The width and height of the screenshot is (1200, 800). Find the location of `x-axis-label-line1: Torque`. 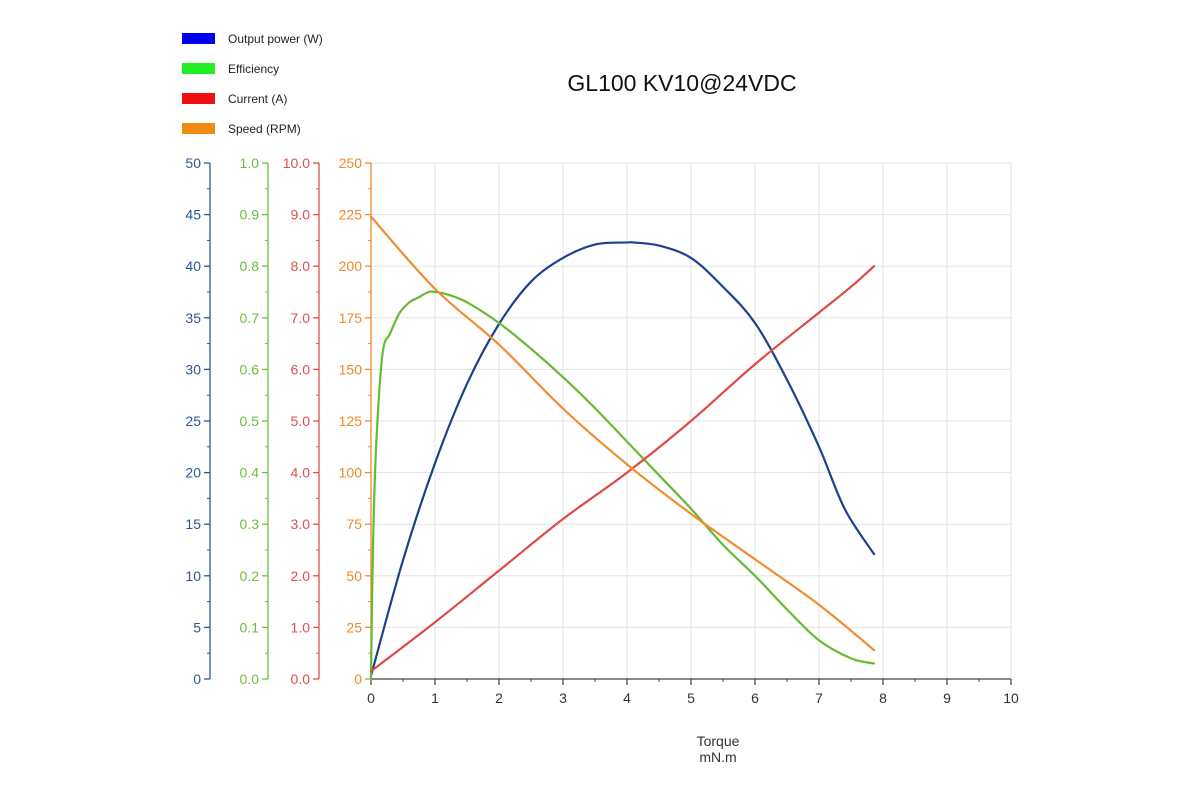

x-axis-label-line1: Torque is located at coordinates (718, 741).